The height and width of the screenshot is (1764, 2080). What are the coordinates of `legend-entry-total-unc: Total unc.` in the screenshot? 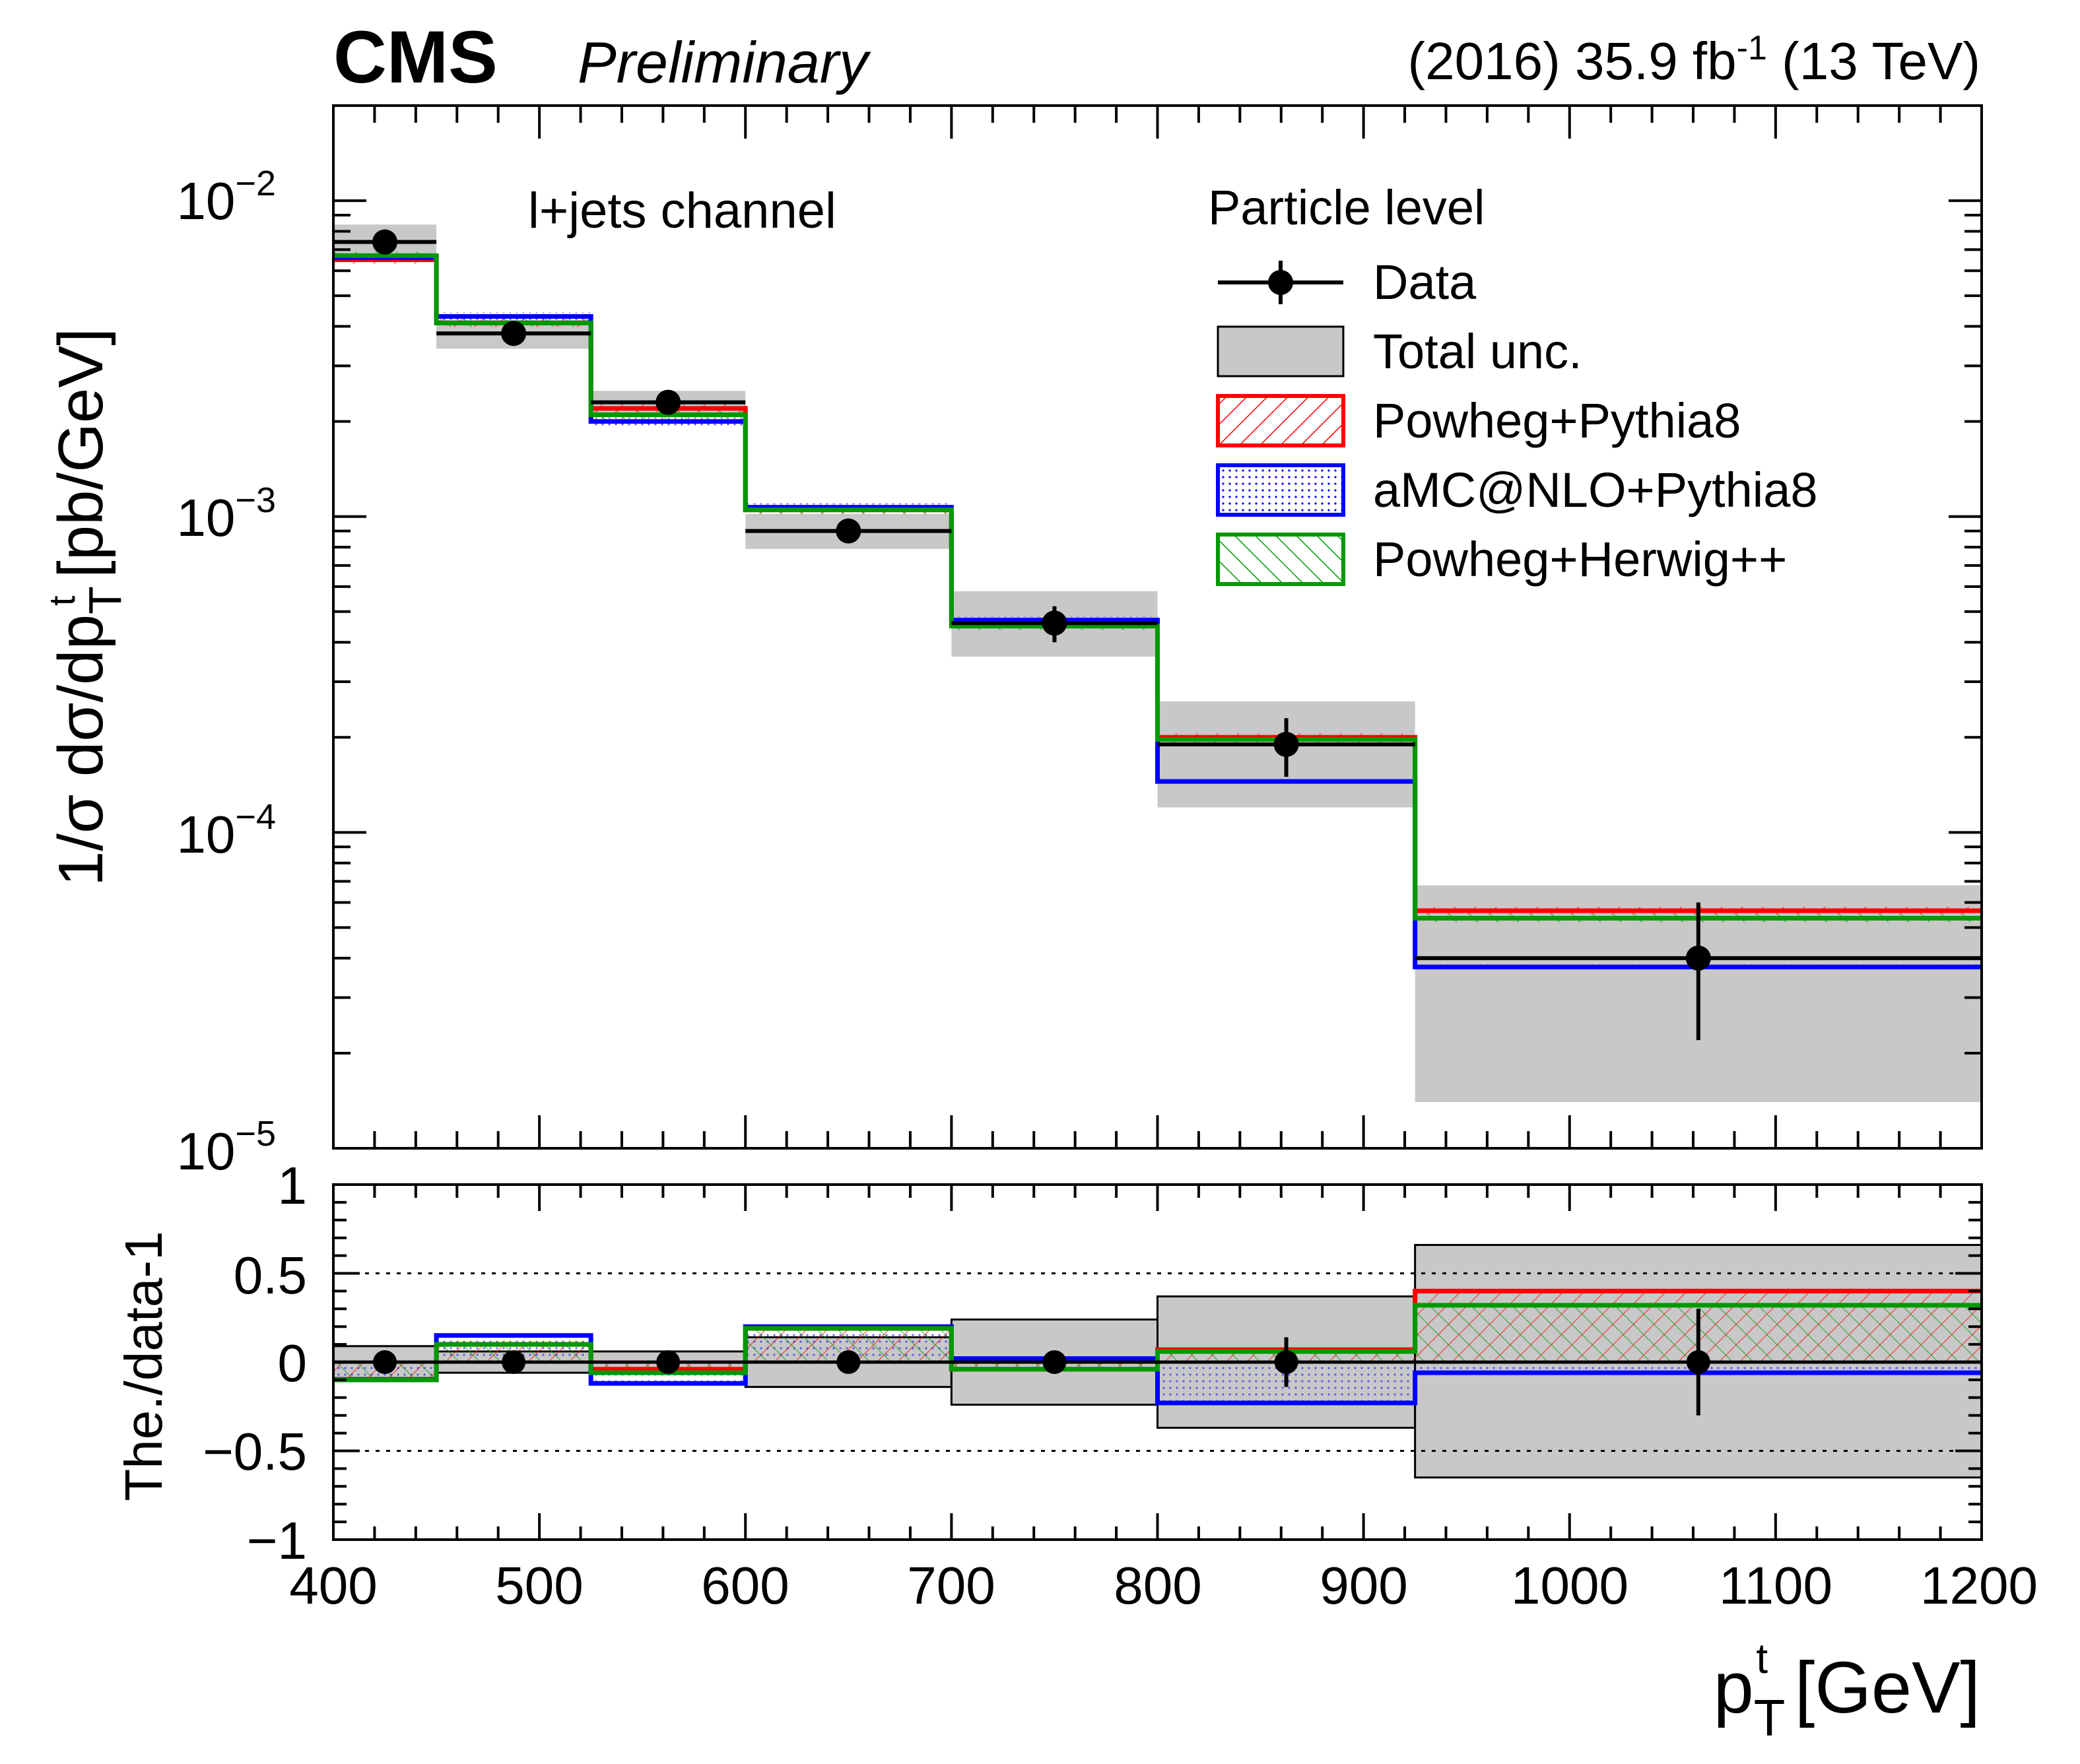 It's located at (1399, 352).